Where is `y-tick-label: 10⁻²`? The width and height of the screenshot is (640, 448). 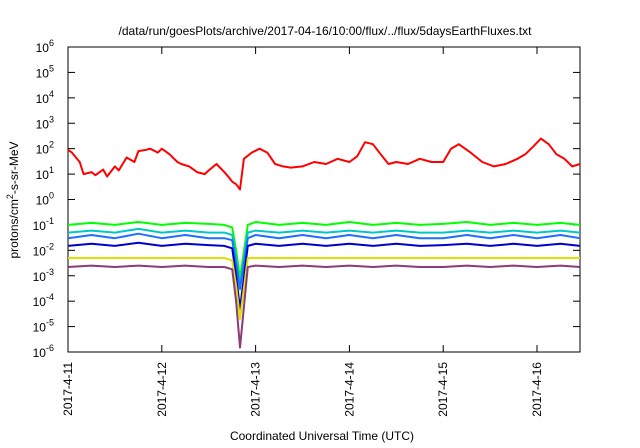
y-tick-label: 10⁻² is located at coordinates (43, 249).